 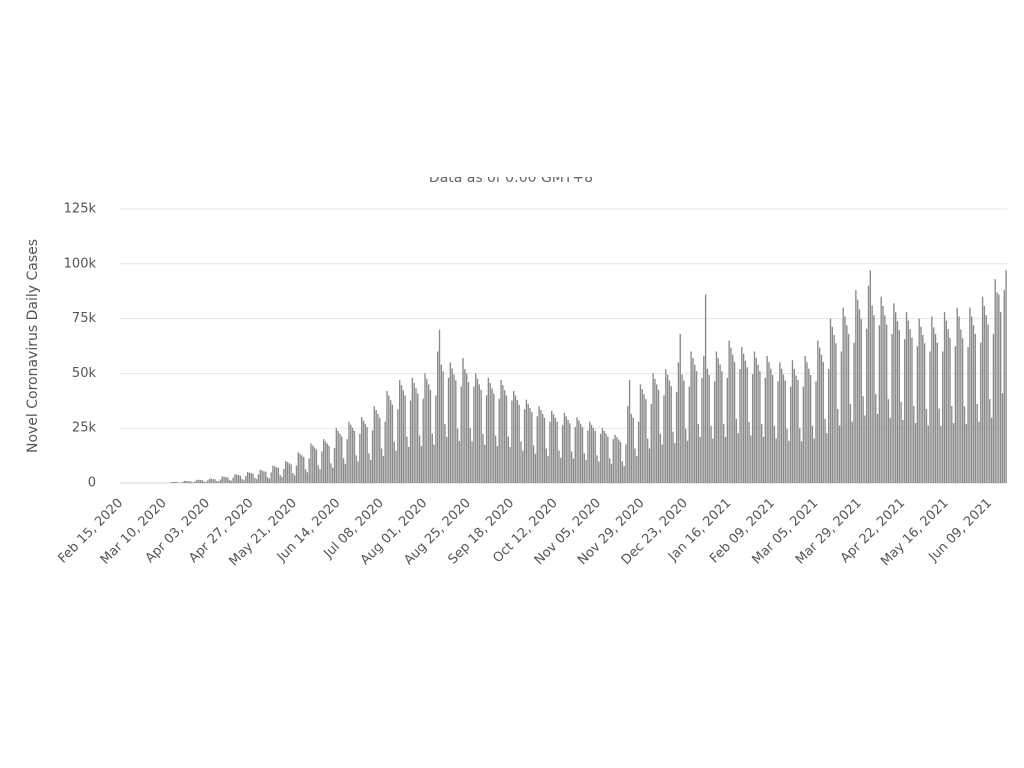 I want to click on y-axis-label: Novel Coronavirus Daily Cases, so click(x=33, y=346).